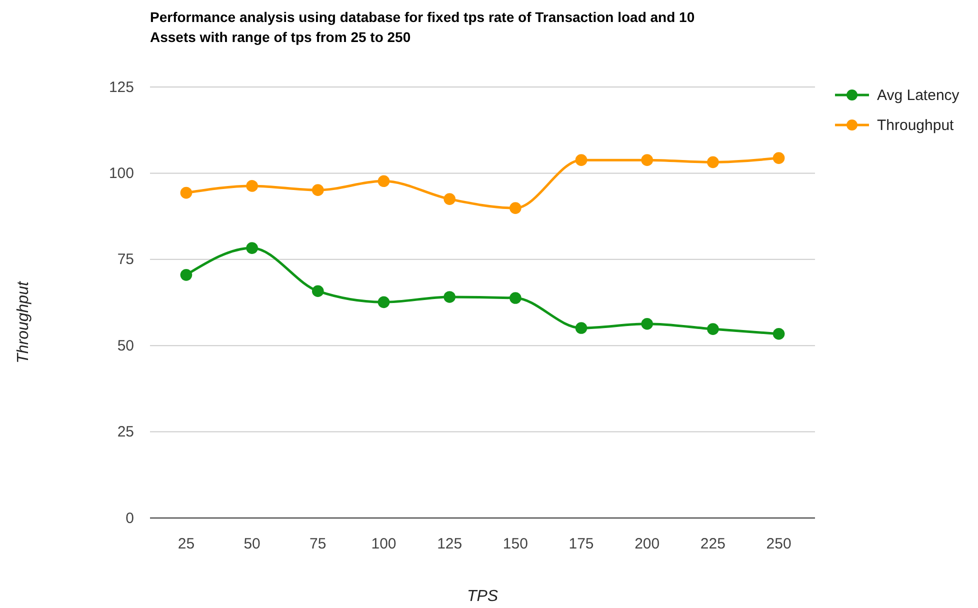  What do you see at coordinates (647, 544) in the screenshot?
I see `x-tick-label: 200` at bounding box center [647, 544].